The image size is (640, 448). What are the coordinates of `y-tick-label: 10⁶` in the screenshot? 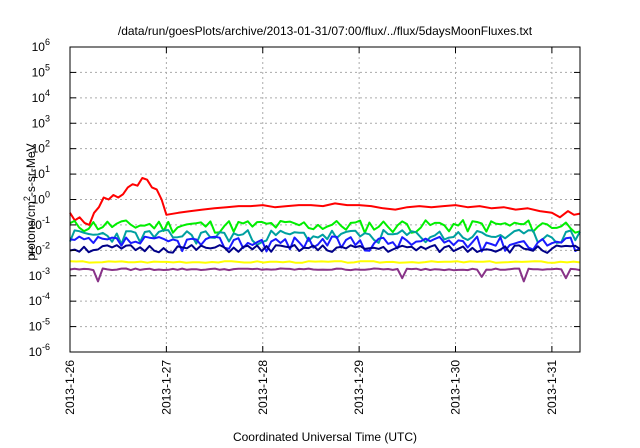 It's located at (41, 45).